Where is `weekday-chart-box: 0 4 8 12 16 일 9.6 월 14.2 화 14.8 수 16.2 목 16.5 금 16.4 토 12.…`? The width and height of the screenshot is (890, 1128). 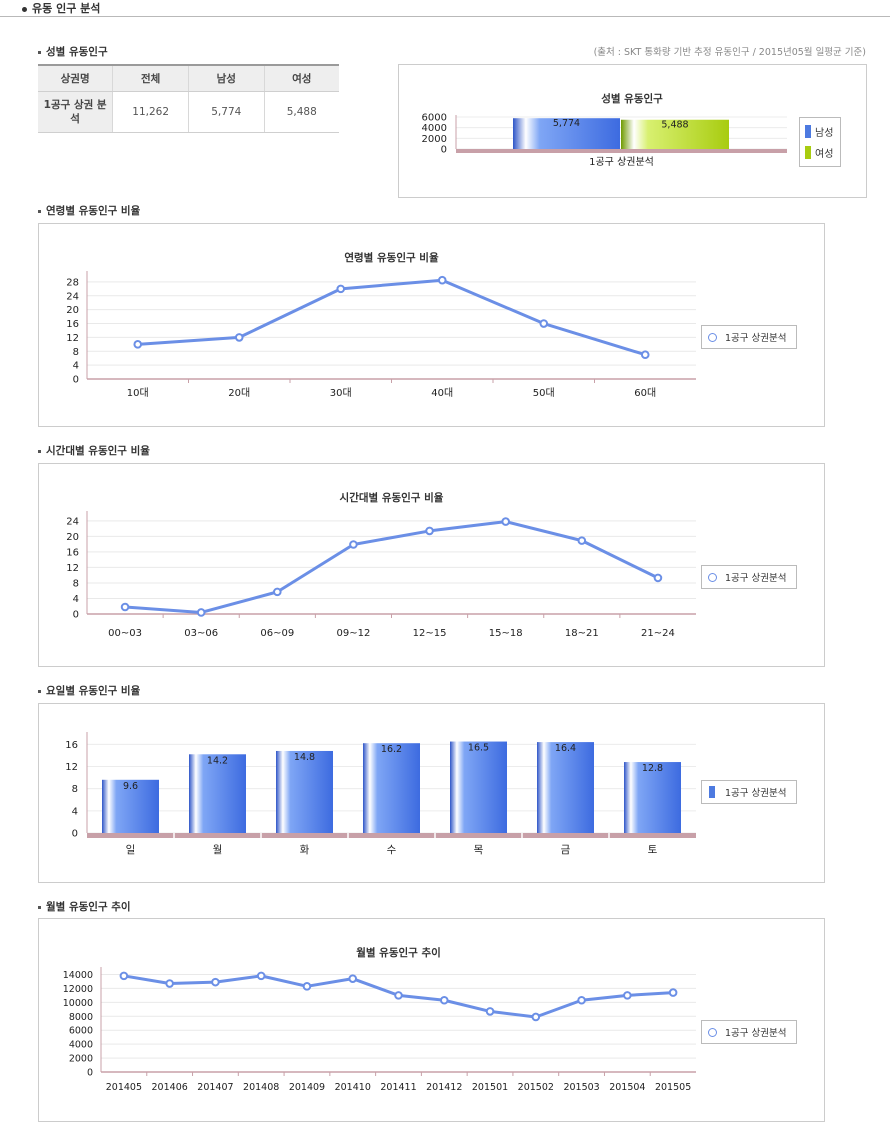 weekday-chart-box: 0 4 8 12 16 일 9.6 월 14.2 화 14.8 수 16.2 목 16.5 금 16.4 토 12.… is located at coordinates (431, 793).